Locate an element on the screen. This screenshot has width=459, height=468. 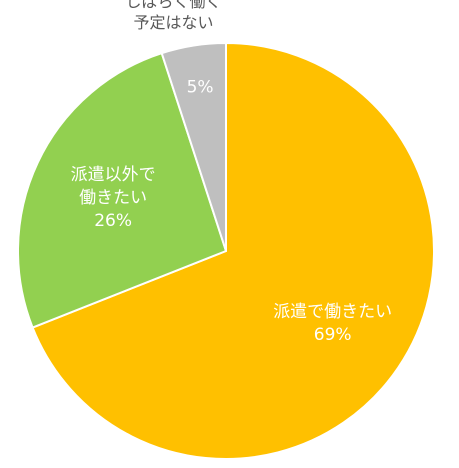
slice-category-label-2: しばらく働く is located at coordinates (173, 5).